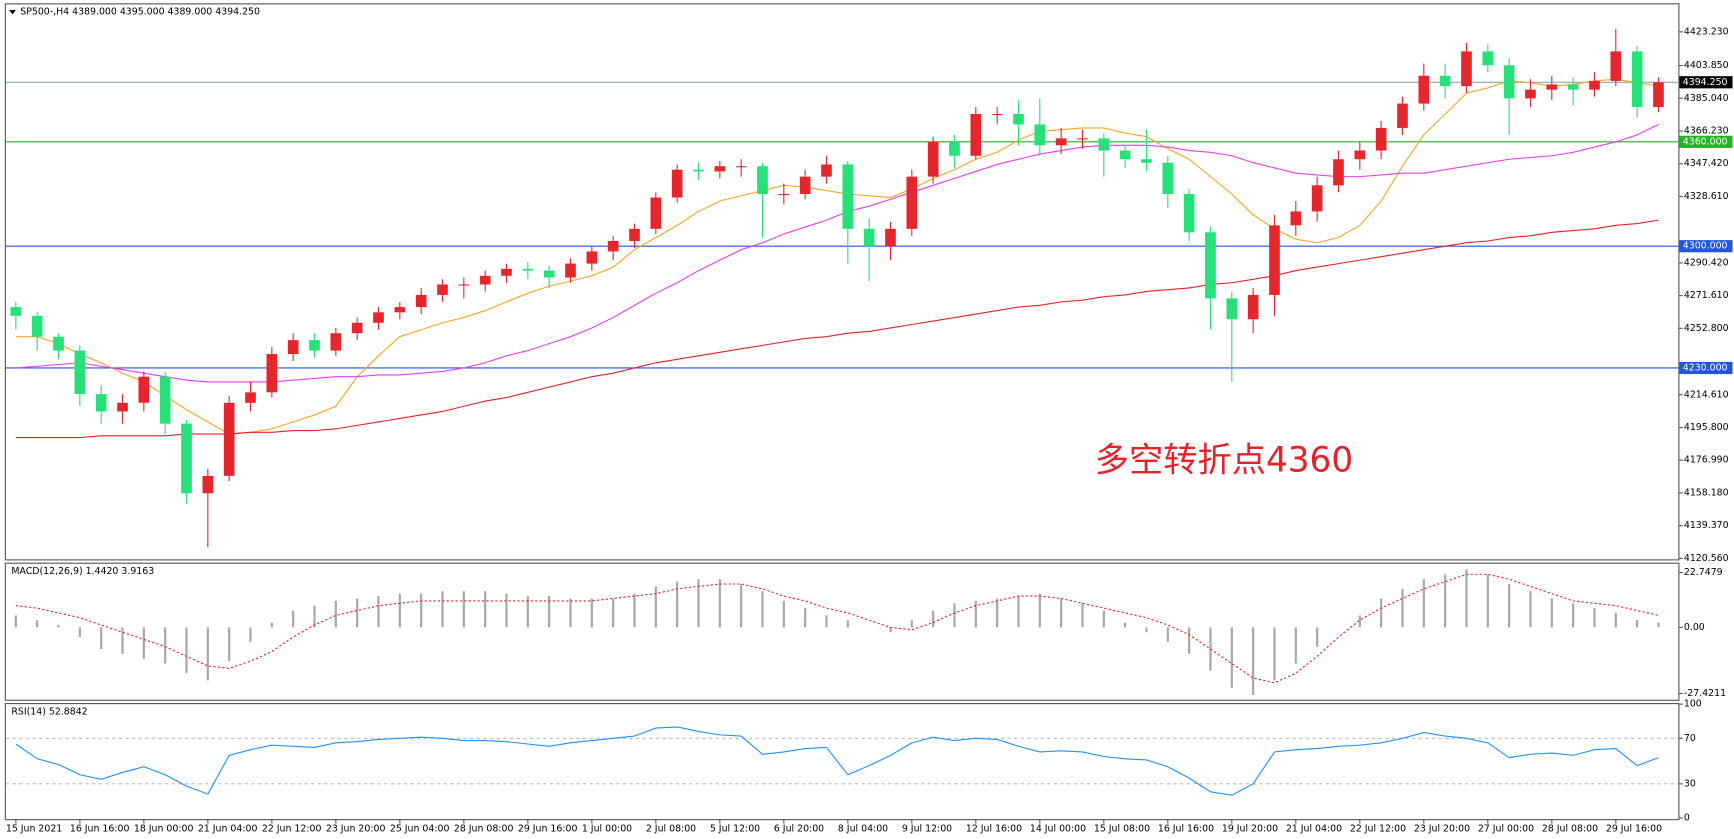  What do you see at coordinates (164, 829) in the screenshot?
I see `x-tick-label: 18 Jun 00:00` at bounding box center [164, 829].